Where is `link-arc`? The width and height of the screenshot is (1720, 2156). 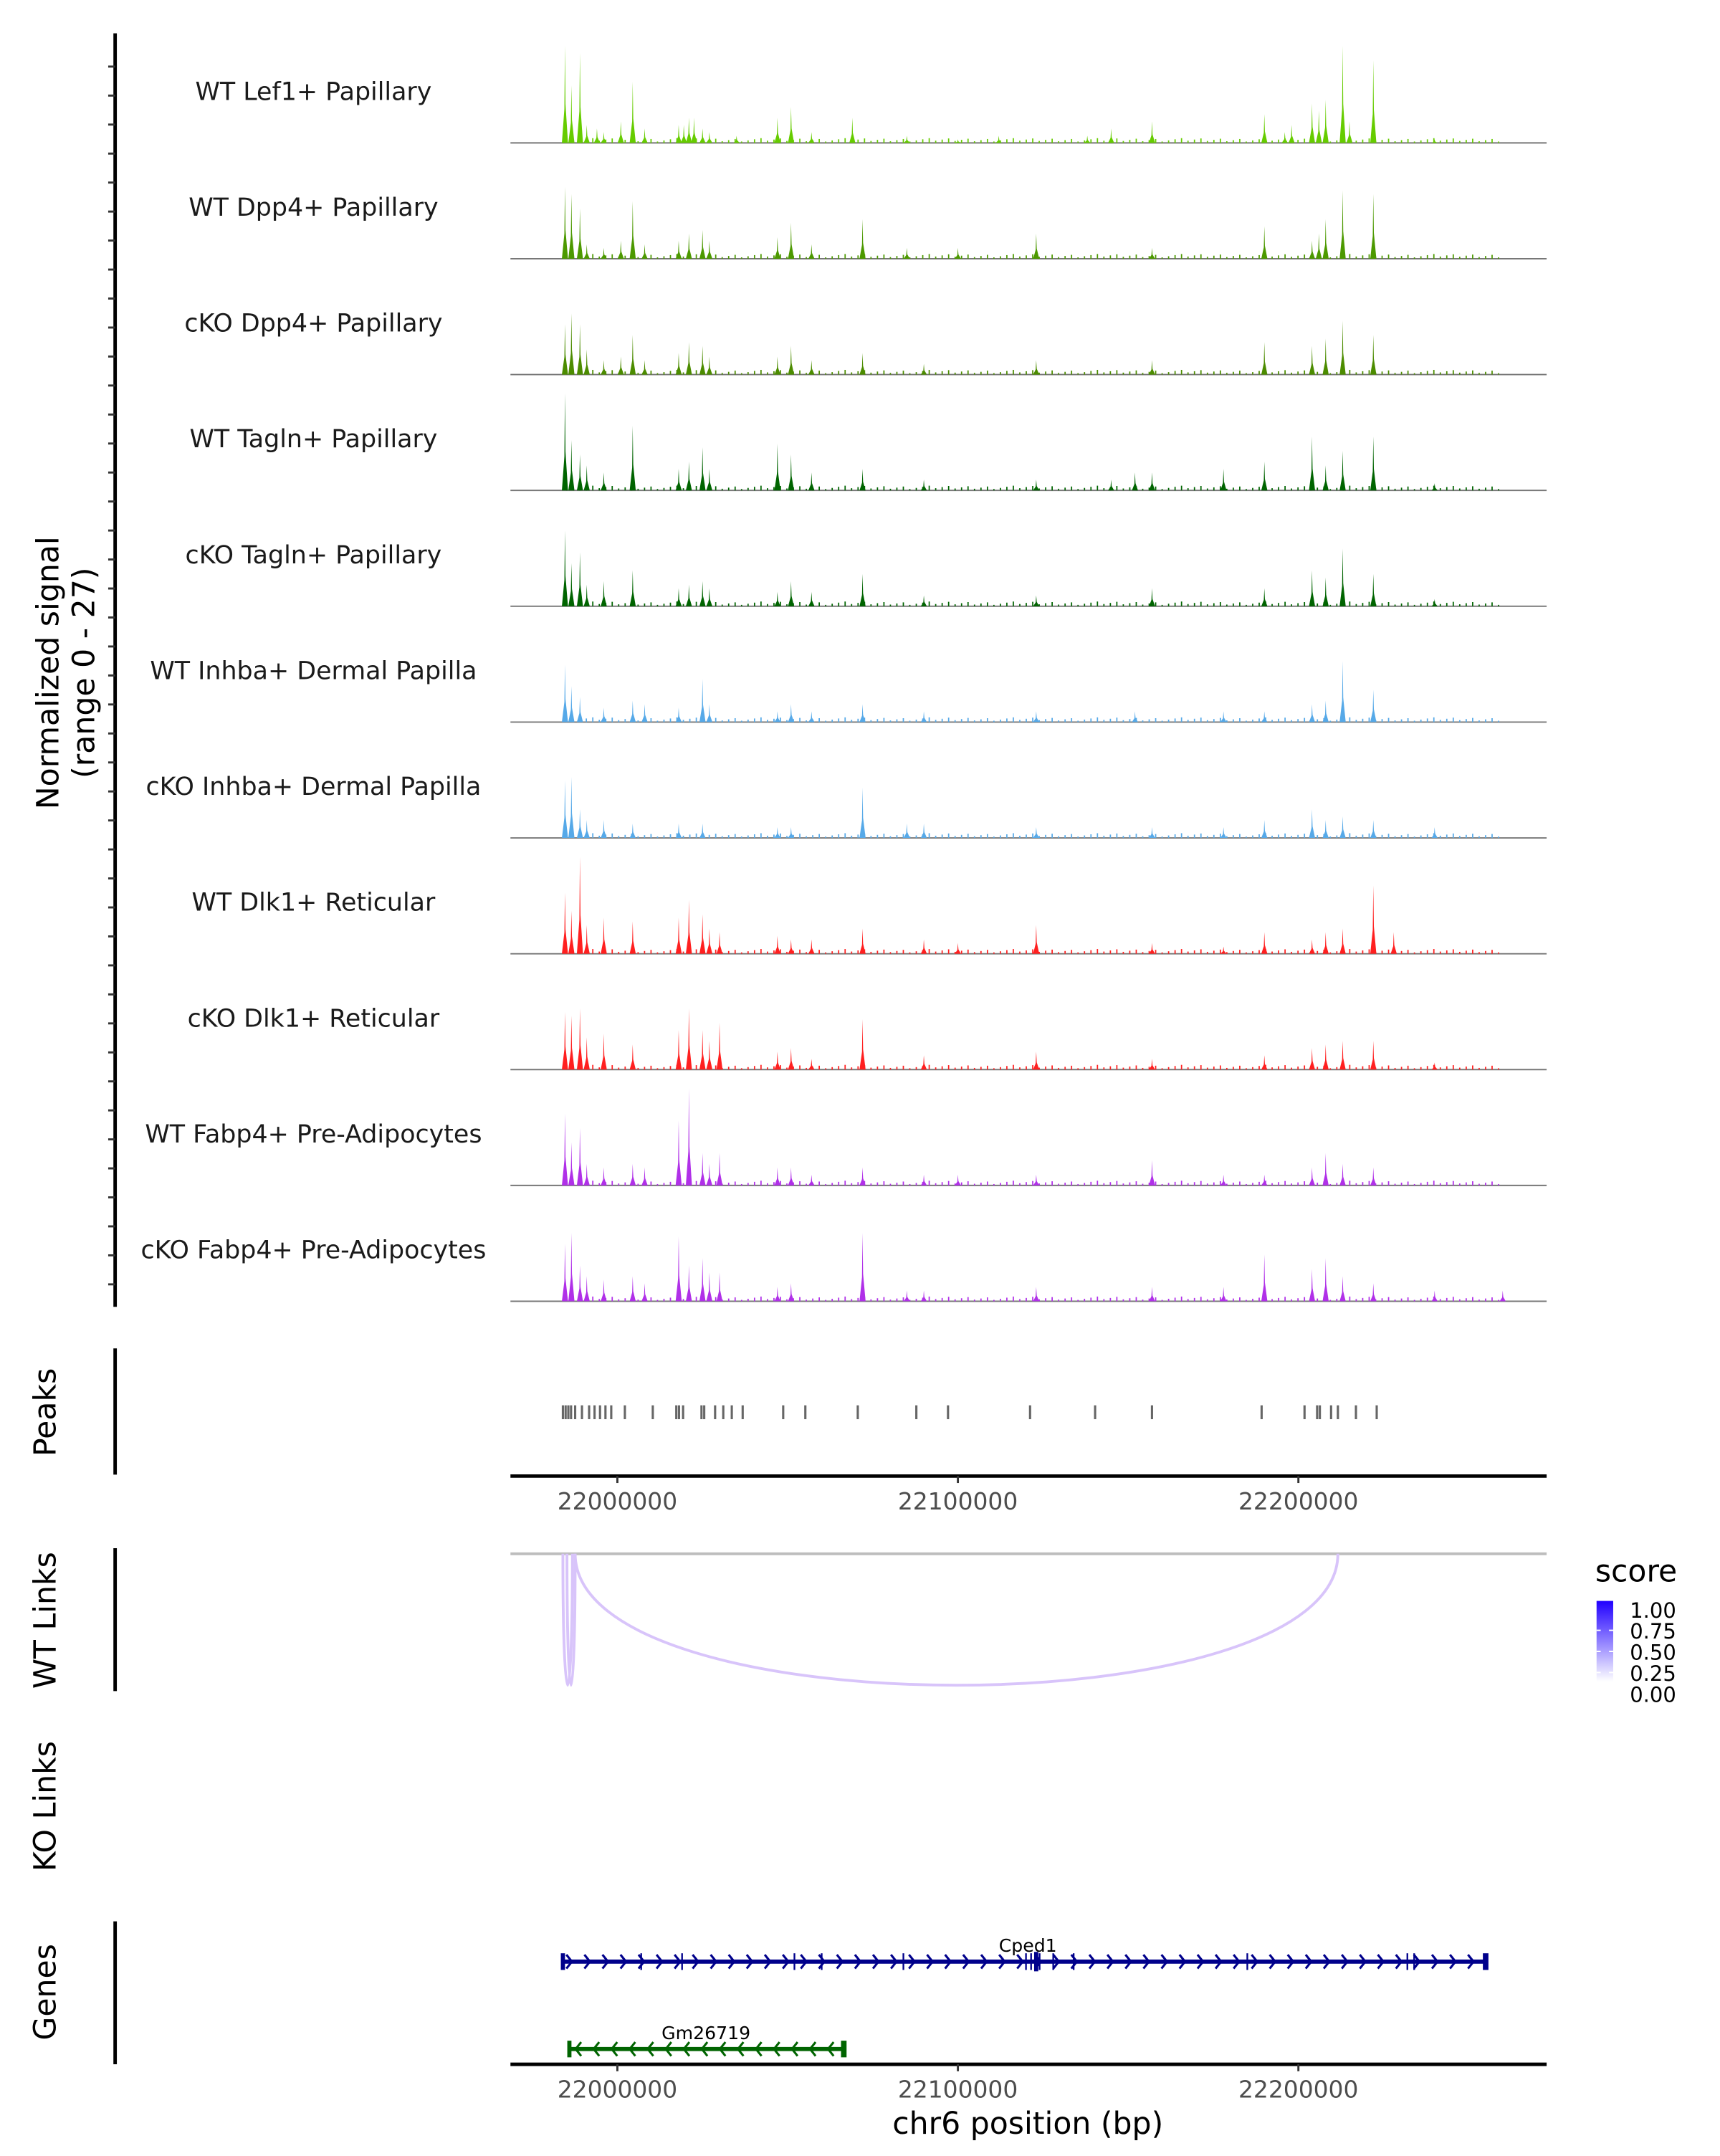 link-arc is located at coordinates (571, 1620).